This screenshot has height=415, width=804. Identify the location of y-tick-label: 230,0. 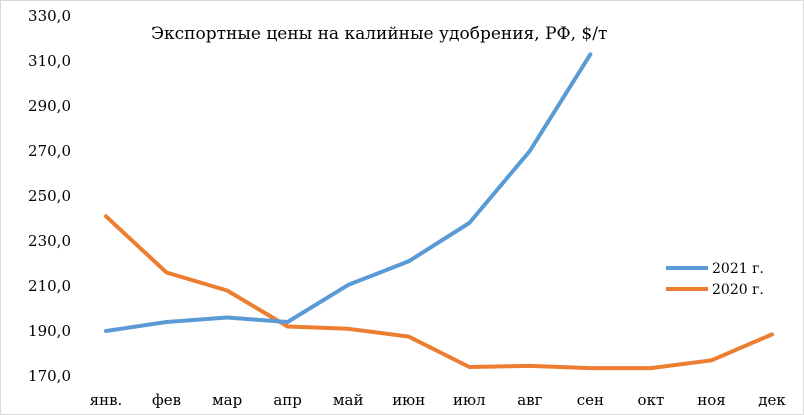
(49, 241).